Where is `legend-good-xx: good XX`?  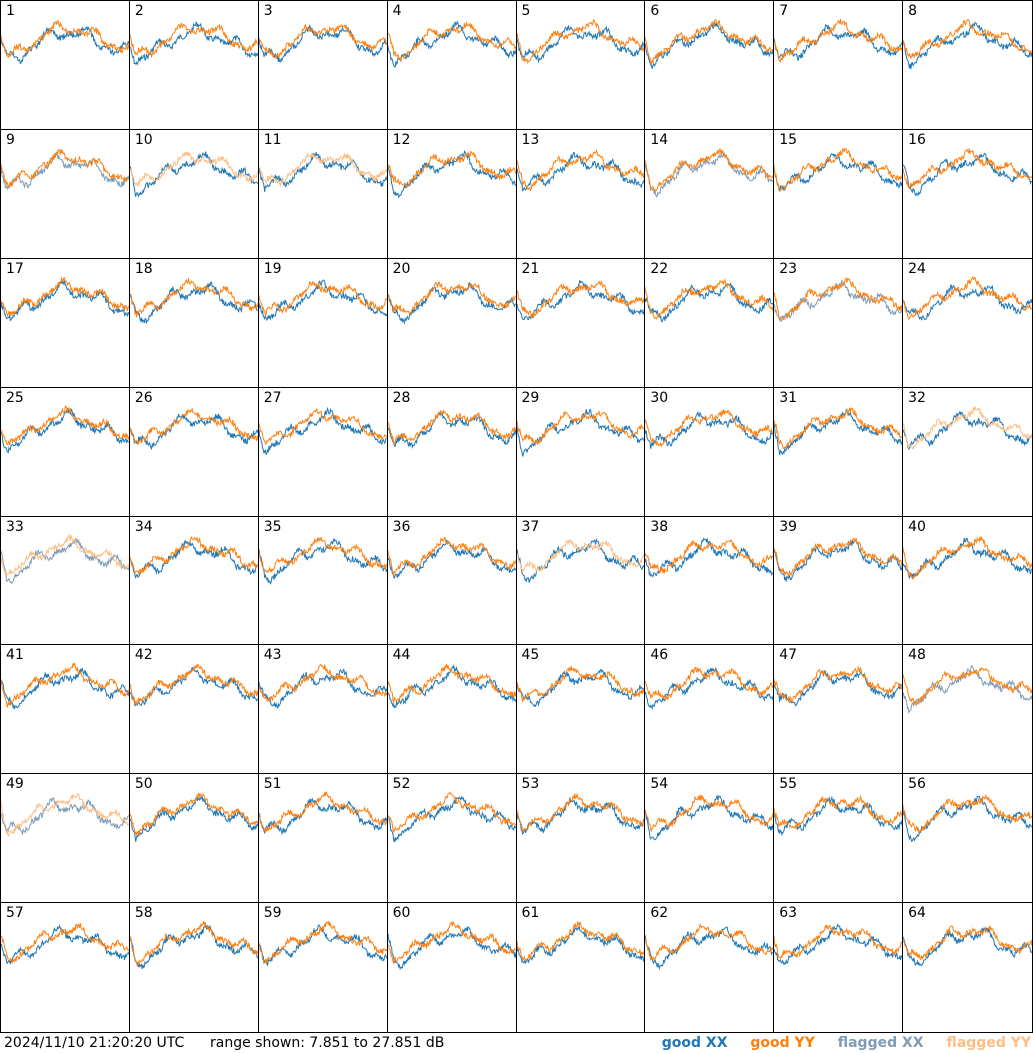
legend-good-xx: good XX is located at coordinates (694, 1043).